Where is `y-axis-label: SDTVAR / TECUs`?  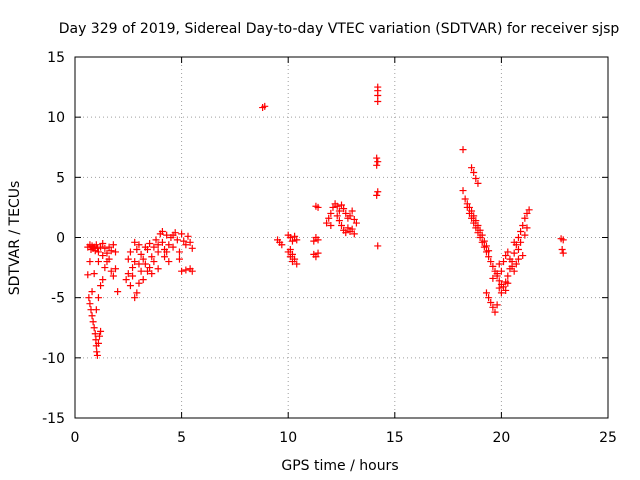
y-axis-label: SDTVAR / TECUs is located at coordinates (15, 238).